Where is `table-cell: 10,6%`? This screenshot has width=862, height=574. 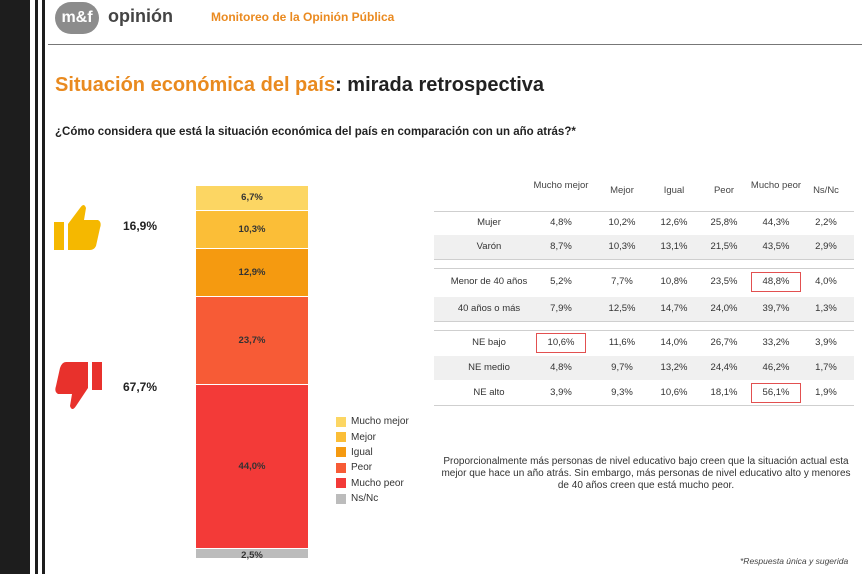
table-cell: 10,6% is located at coordinates (674, 392).